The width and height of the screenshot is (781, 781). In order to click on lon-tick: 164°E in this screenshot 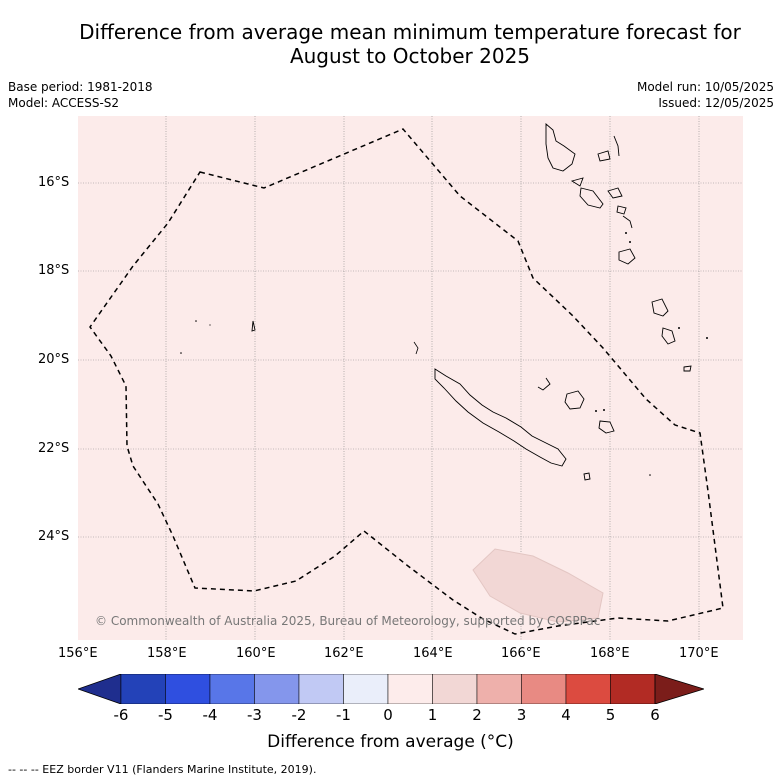, I will do `click(433, 653)`.